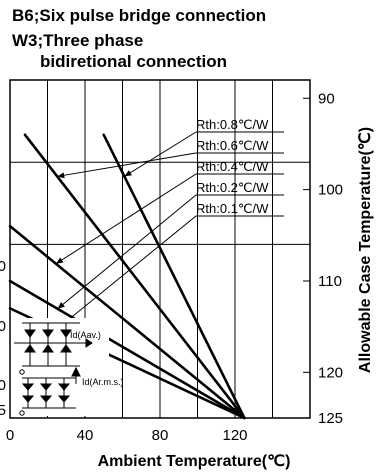  I want to click on y2-tick-1: 100, so click(330, 190).